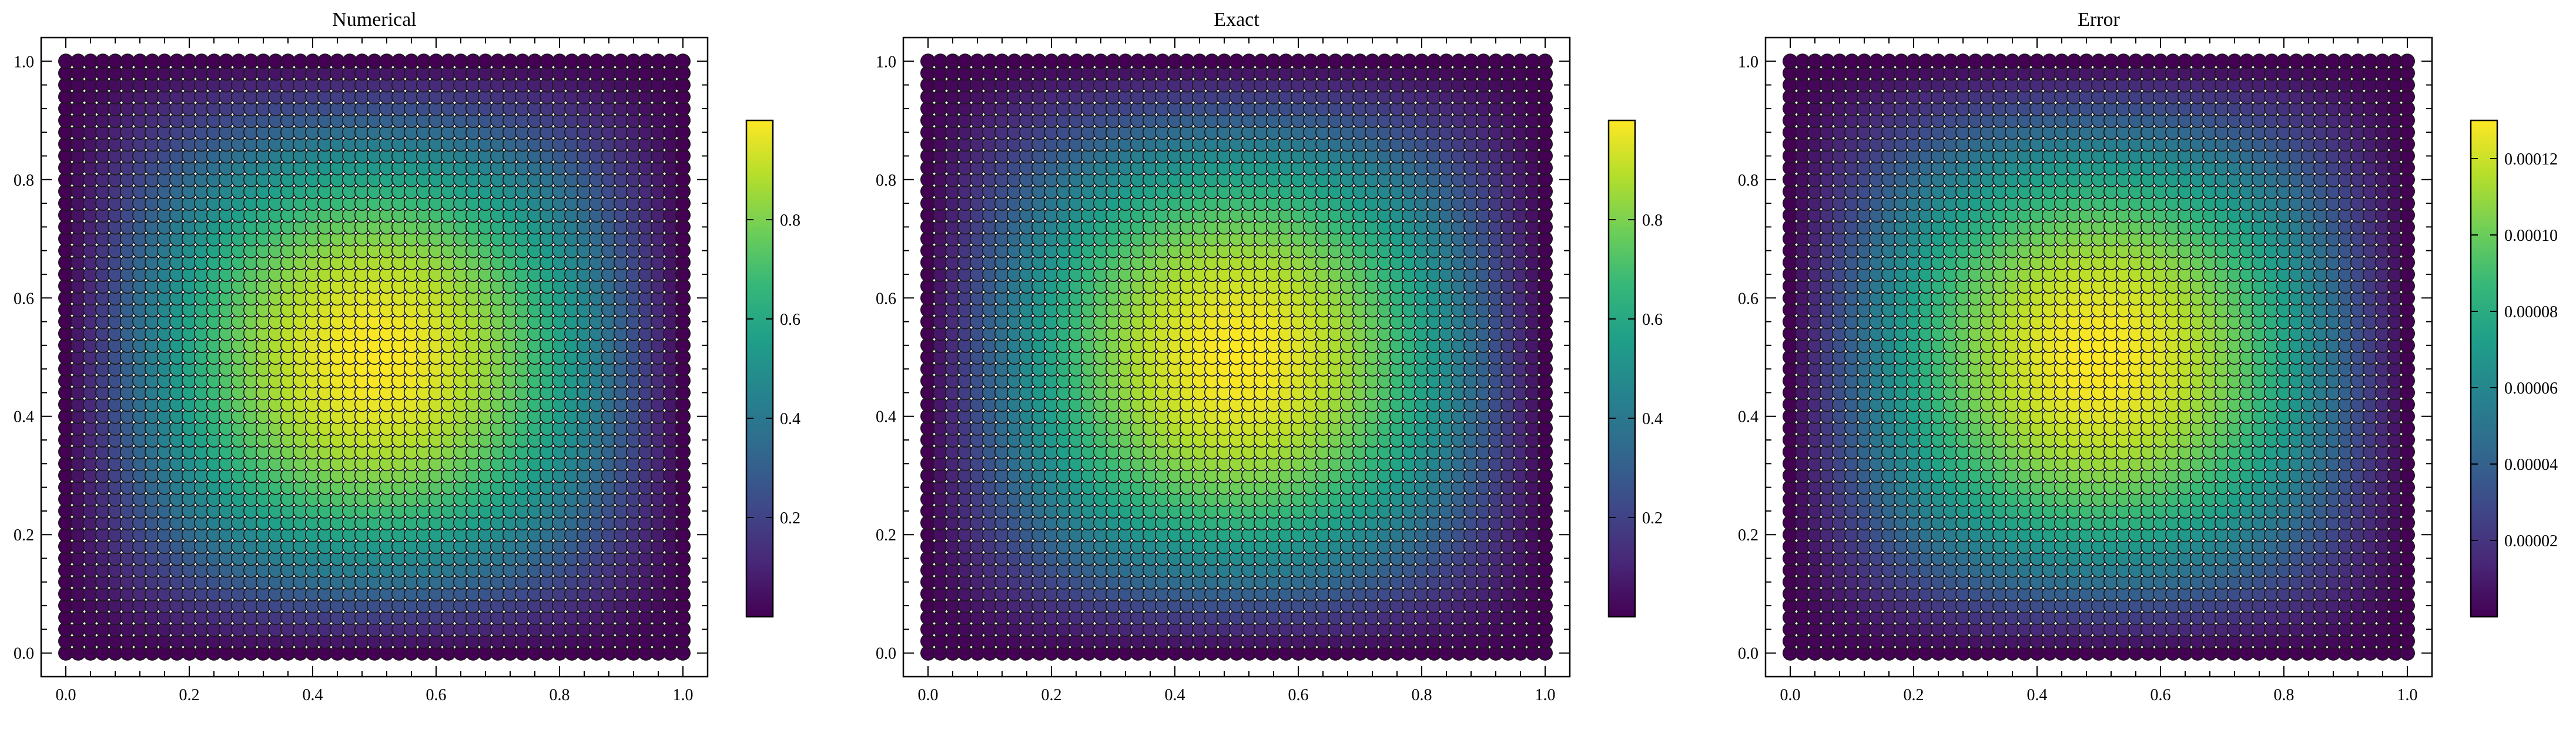  I want to click on chart-title: Exact, so click(1236, 20).